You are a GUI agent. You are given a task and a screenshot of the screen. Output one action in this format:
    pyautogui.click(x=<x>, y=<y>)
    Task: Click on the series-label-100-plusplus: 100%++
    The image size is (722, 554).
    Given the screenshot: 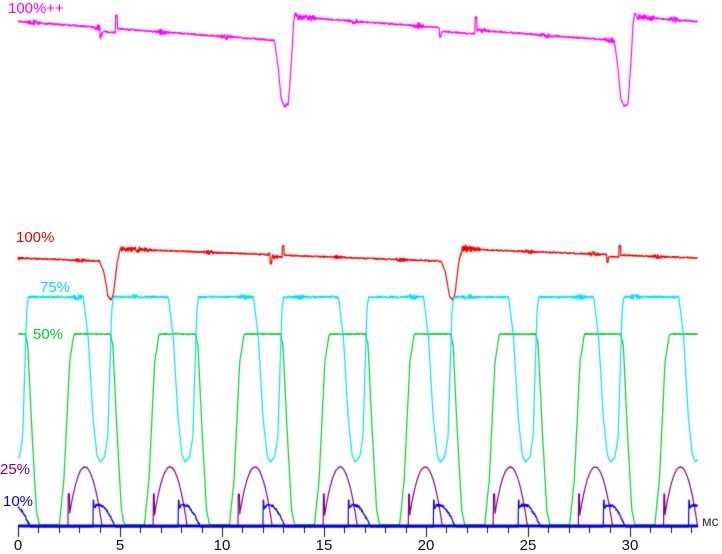 What is the action you would take?
    pyautogui.click(x=36, y=8)
    